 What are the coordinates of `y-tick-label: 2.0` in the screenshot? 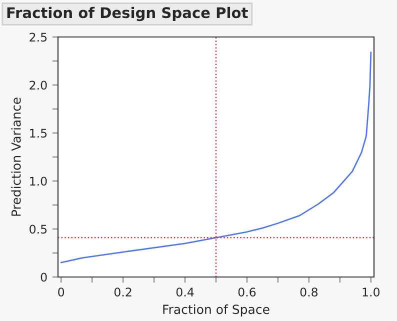 It's located at (38, 85).